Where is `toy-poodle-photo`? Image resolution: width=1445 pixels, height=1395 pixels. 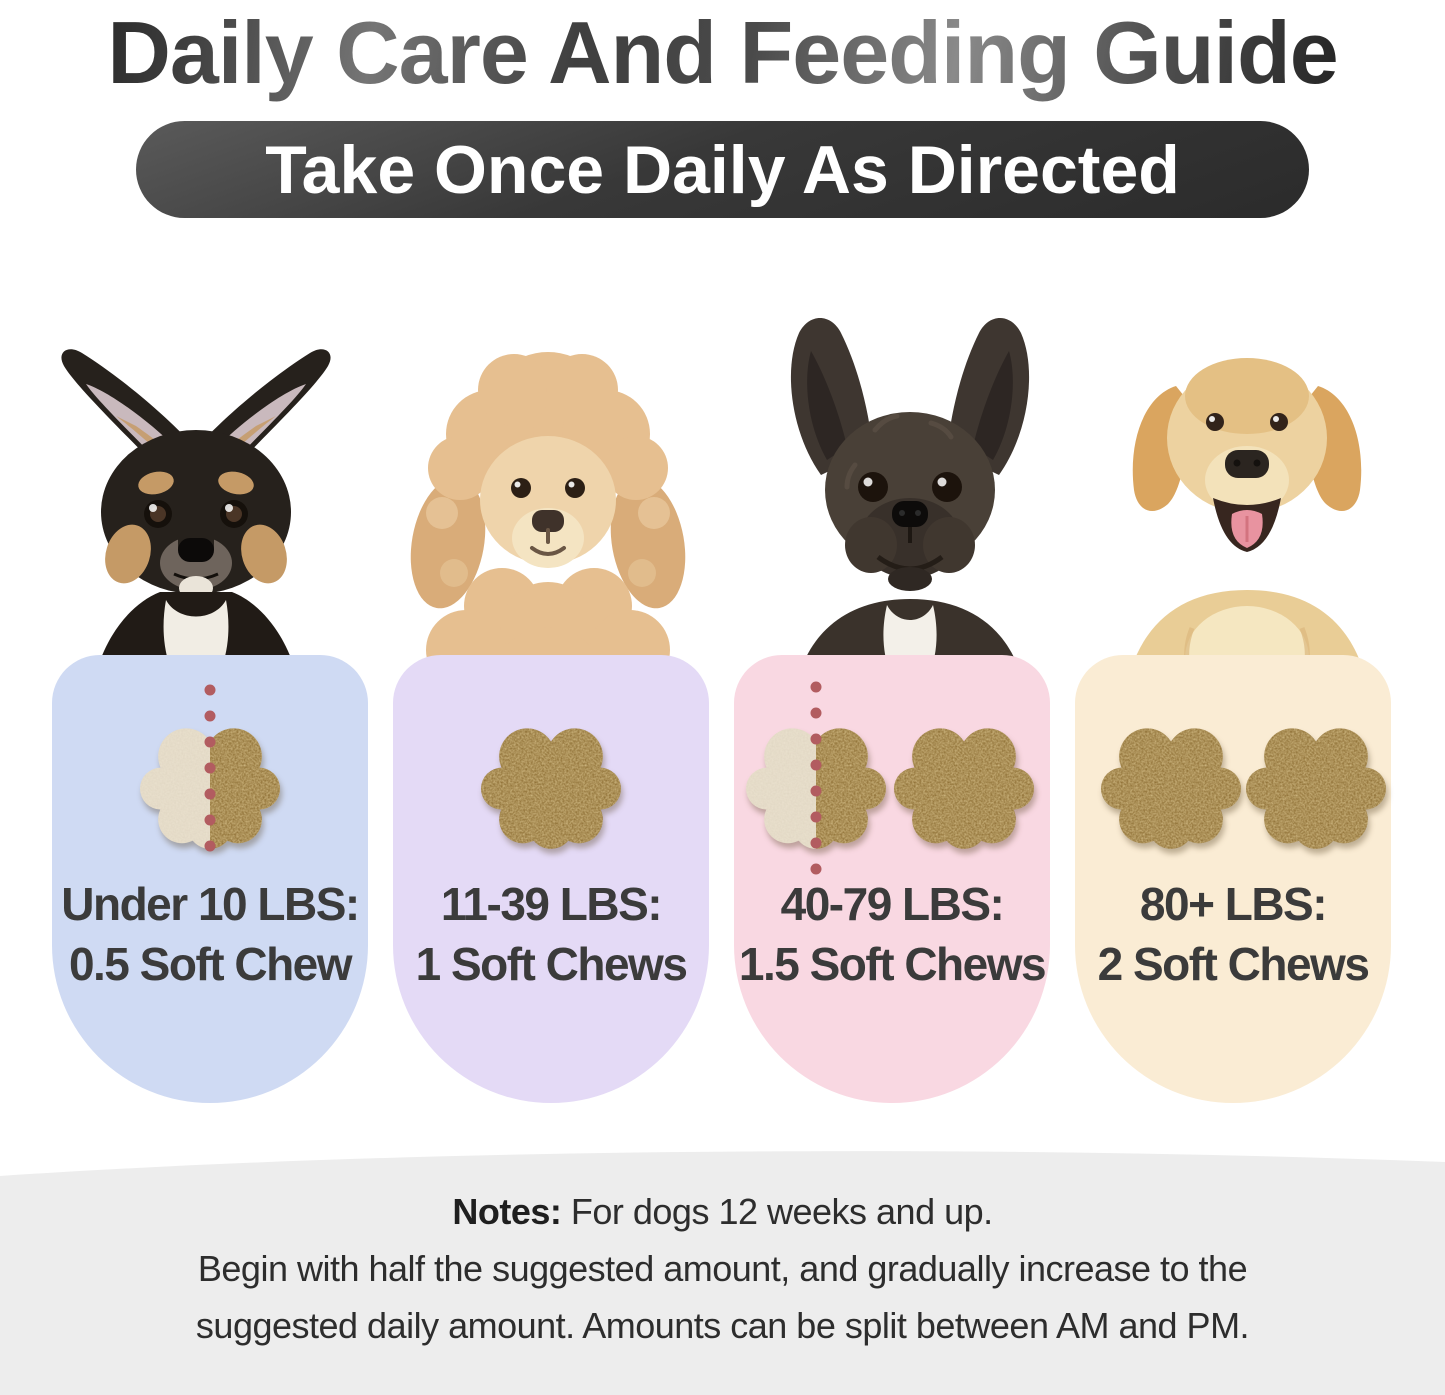
toy-poodle-photo is located at coordinates (548, 530).